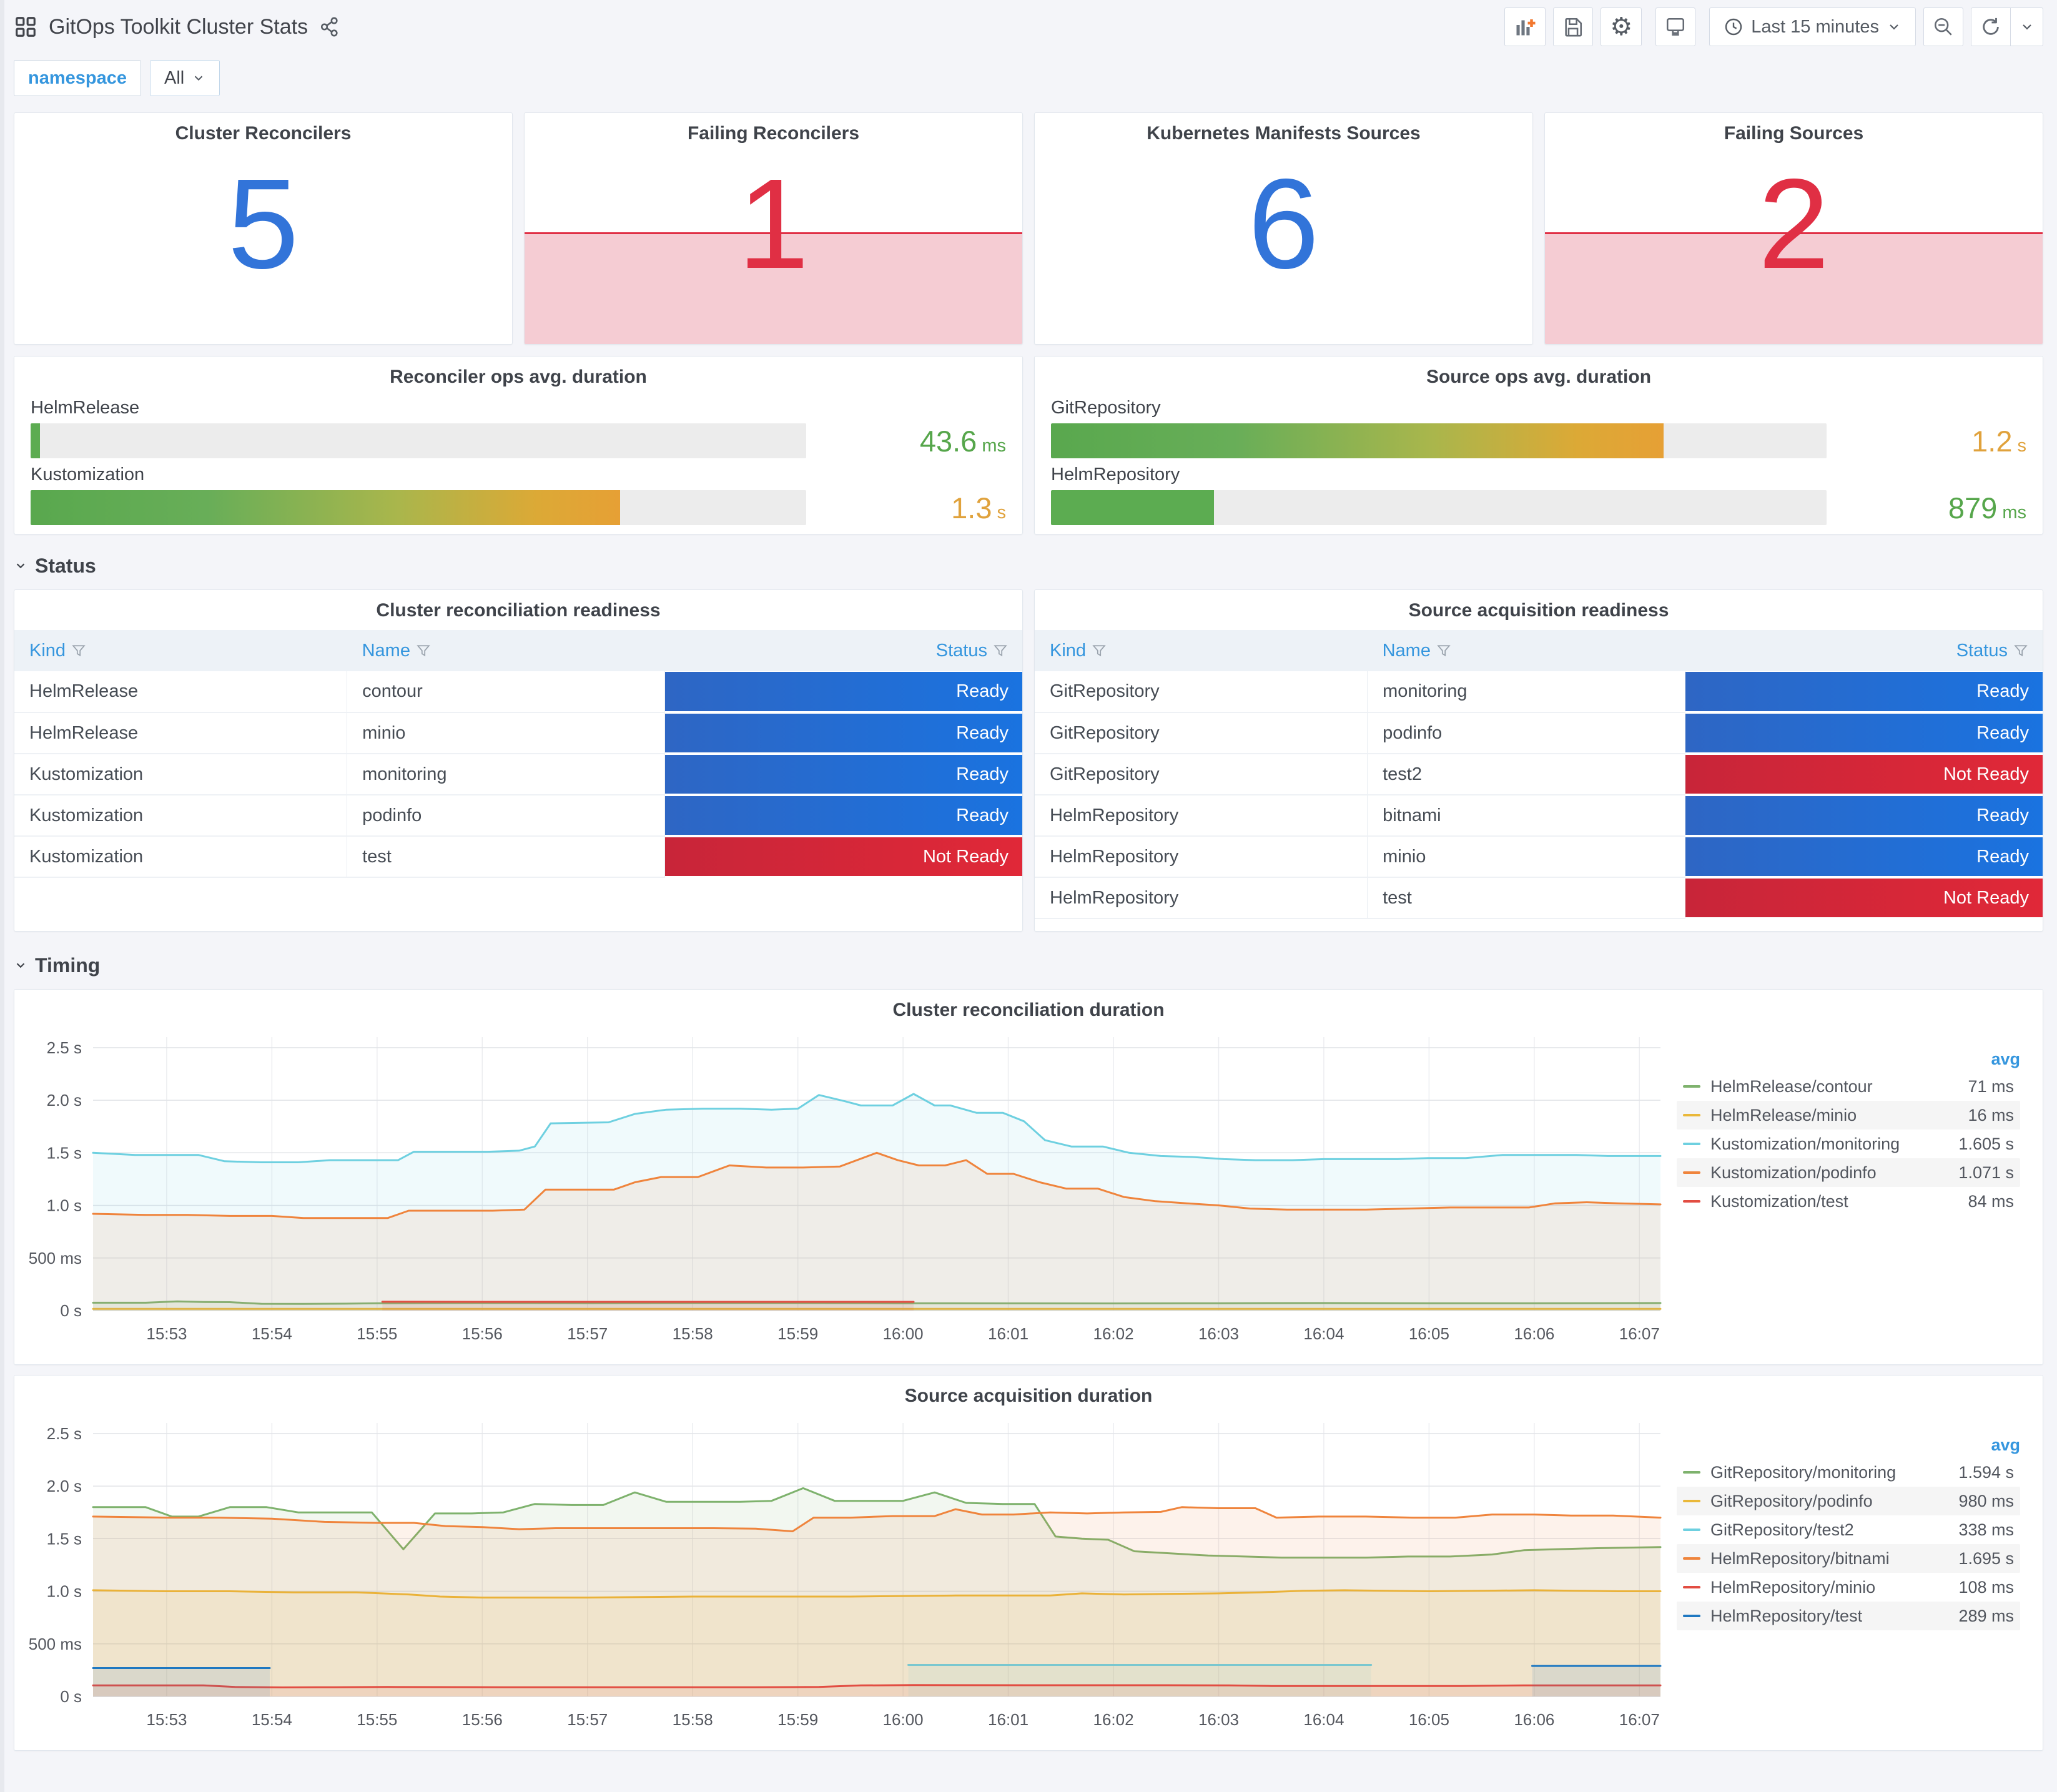  Describe the element at coordinates (1622, 26) in the screenshot. I see `dashboard-settings-button: ⚙` at that location.